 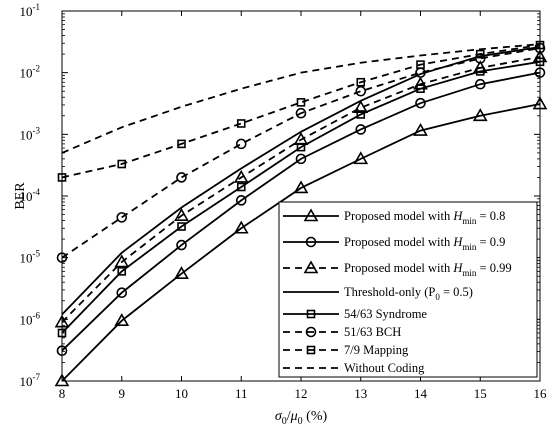 I want to click on x-tick-label: 12, so click(x=301, y=393).